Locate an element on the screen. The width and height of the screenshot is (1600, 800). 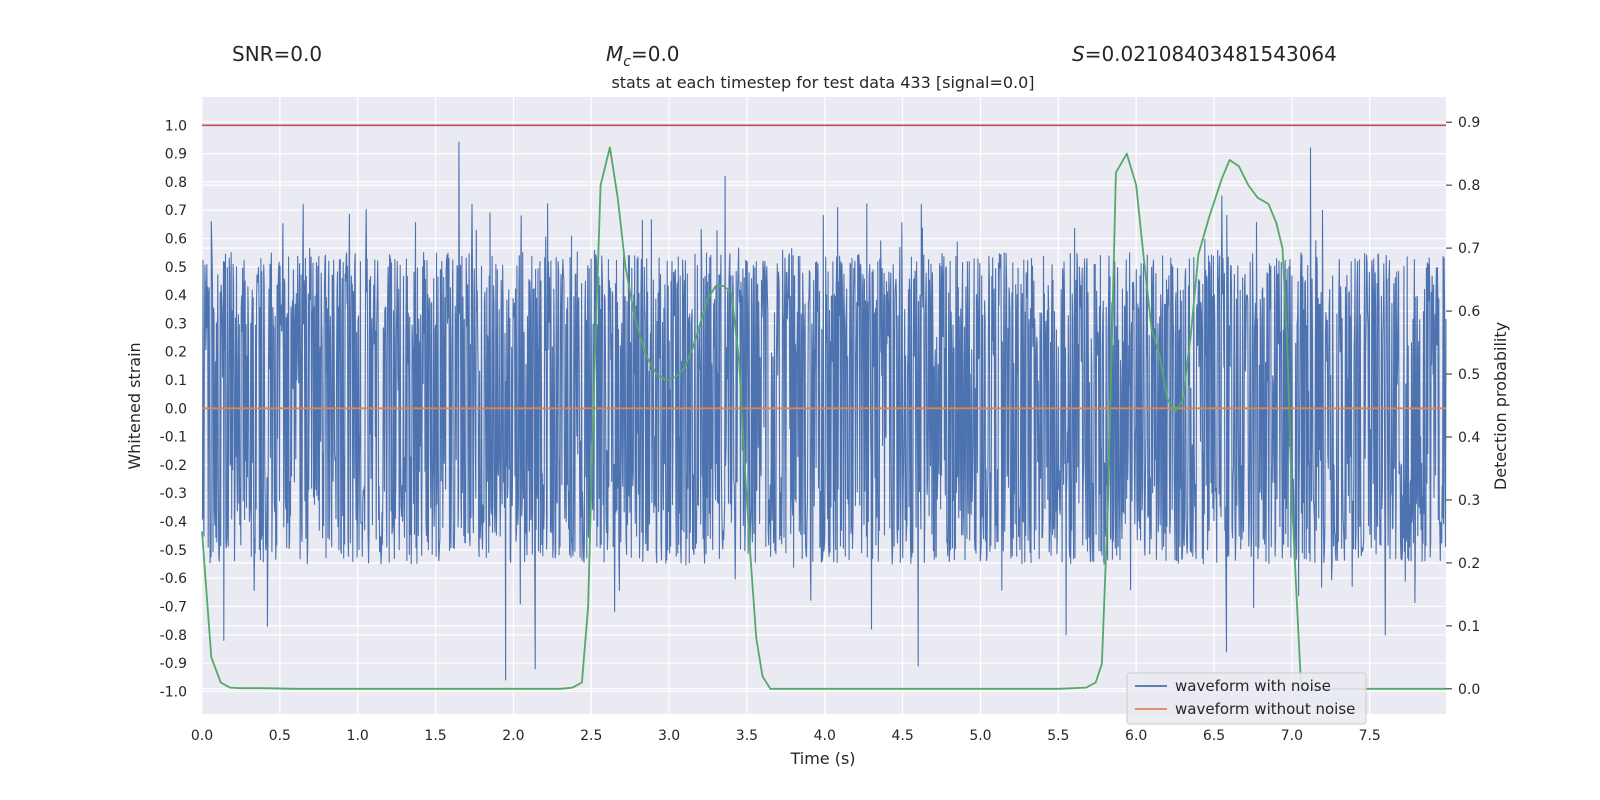
y-left-tick-label: 0.6 is located at coordinates (176, 240).